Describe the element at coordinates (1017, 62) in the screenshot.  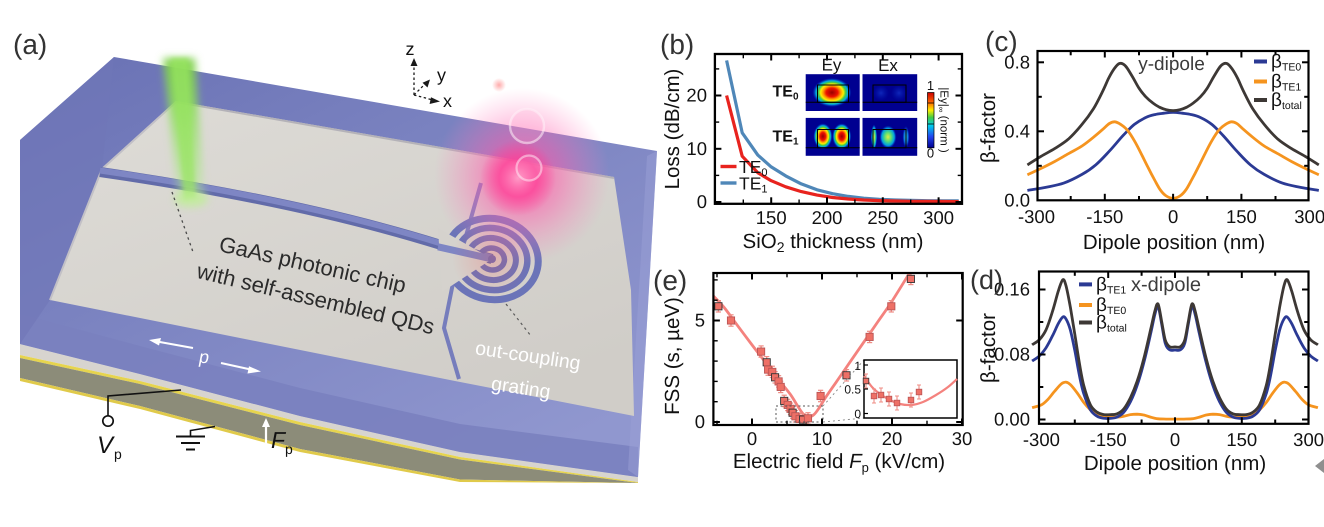
I see `svg-text: 0.8` at that location.